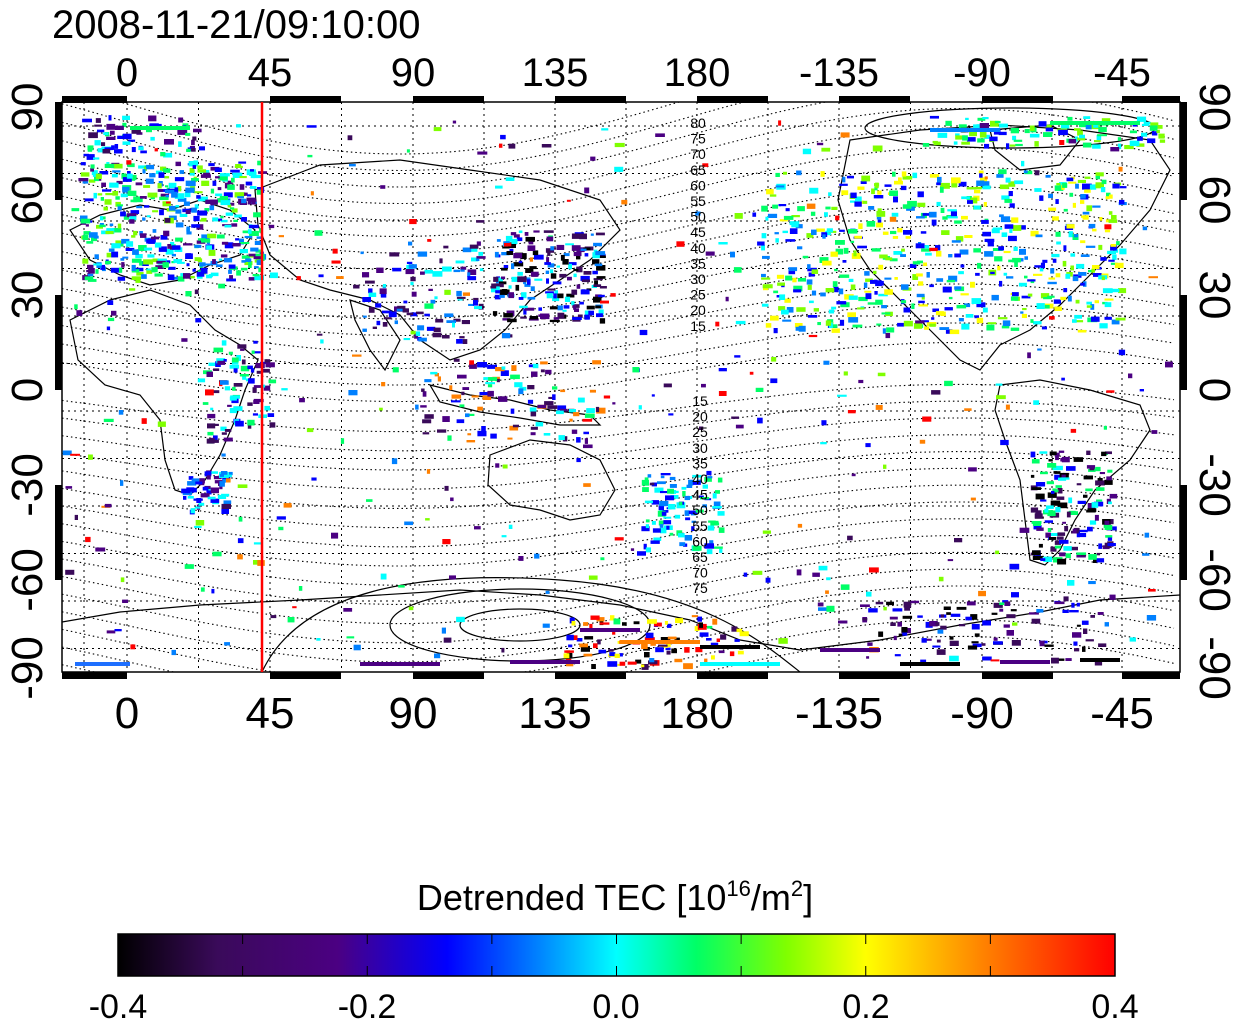 The image size is (1240, 1024). I want to click on contour-label-south: 70, so click(700, 573).